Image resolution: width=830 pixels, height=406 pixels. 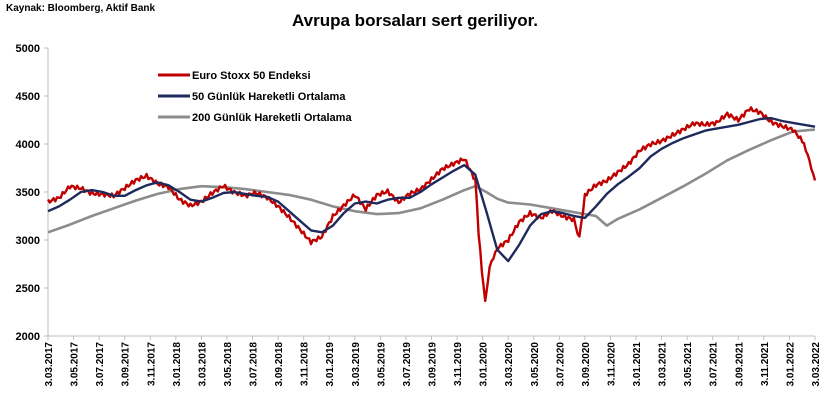 What do you see at coordinates (81, 8) in the screenshot?
I see `source-note: Kaynak: Bloomberg, Aktif Bank` at bounding box center [81, 8].